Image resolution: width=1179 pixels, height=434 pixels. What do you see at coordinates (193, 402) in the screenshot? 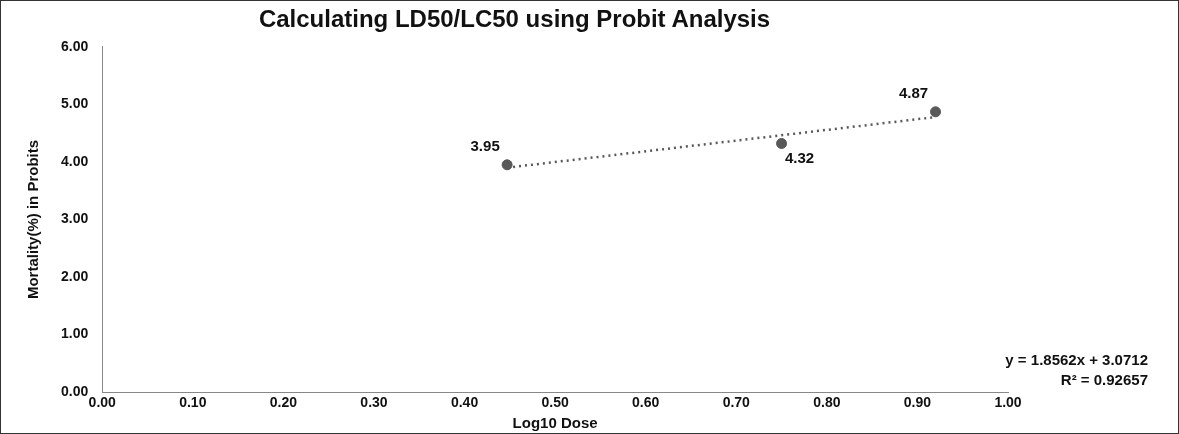
I see `x-tick-label: 0.10` at bounding box center [193, 402].